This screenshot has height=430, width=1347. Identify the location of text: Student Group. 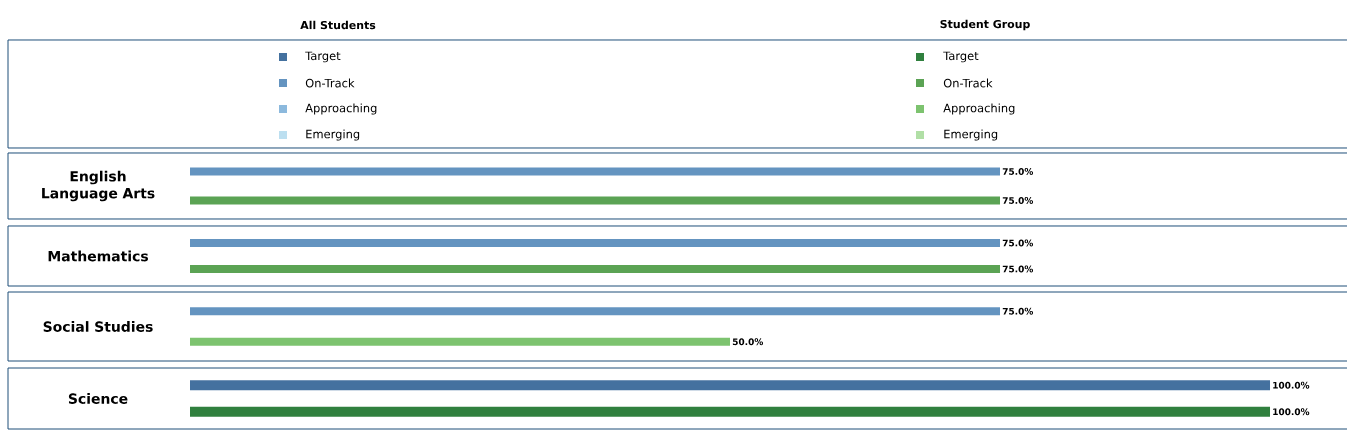
(985, 25).